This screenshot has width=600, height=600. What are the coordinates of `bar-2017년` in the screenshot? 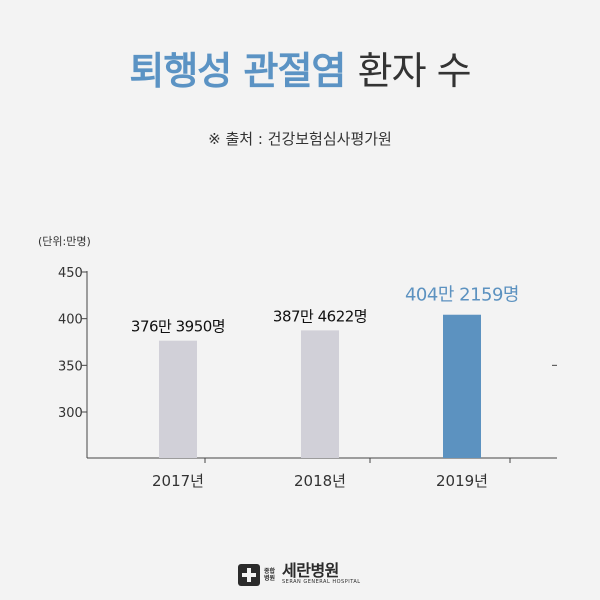 It's located at (178, 399).